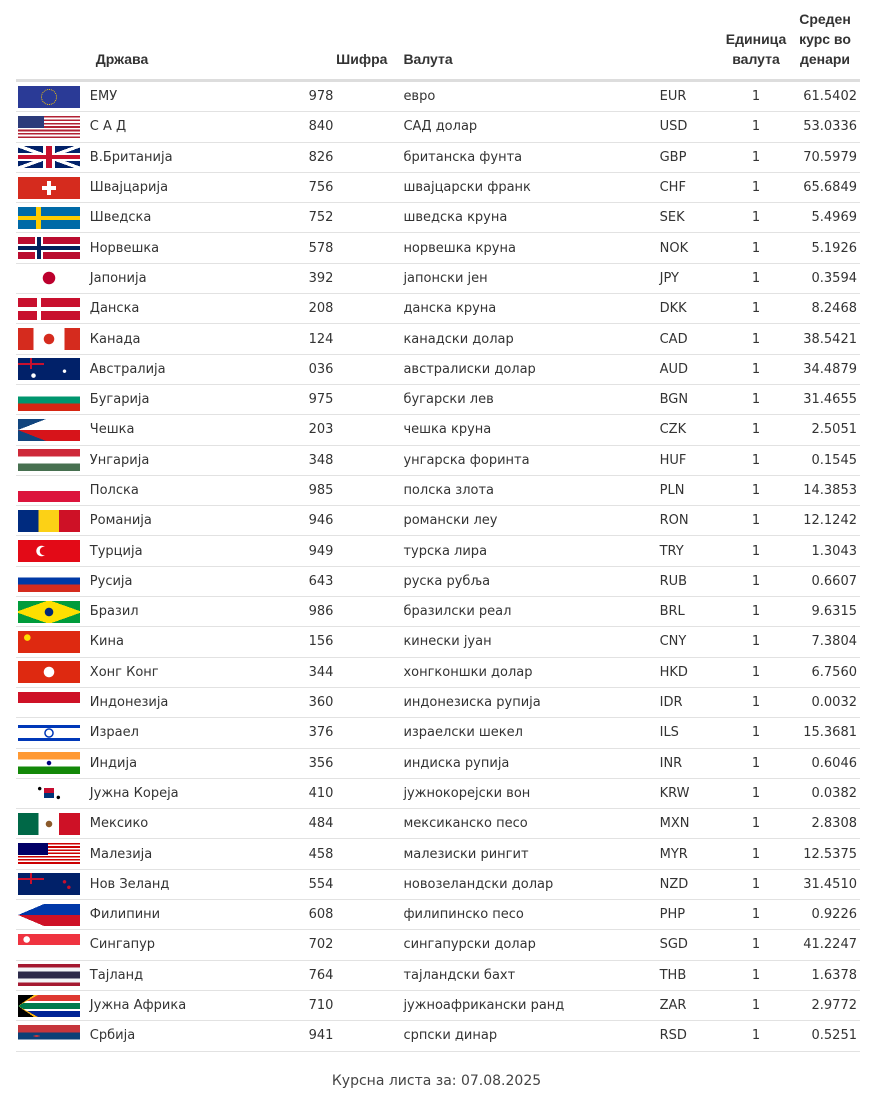 This screenshot has height=1093, width=873. What do you see at coordinates (177, 188) in the screenshot?
I see `country-cell: Швајцарија` at bounding box center [177, 188].